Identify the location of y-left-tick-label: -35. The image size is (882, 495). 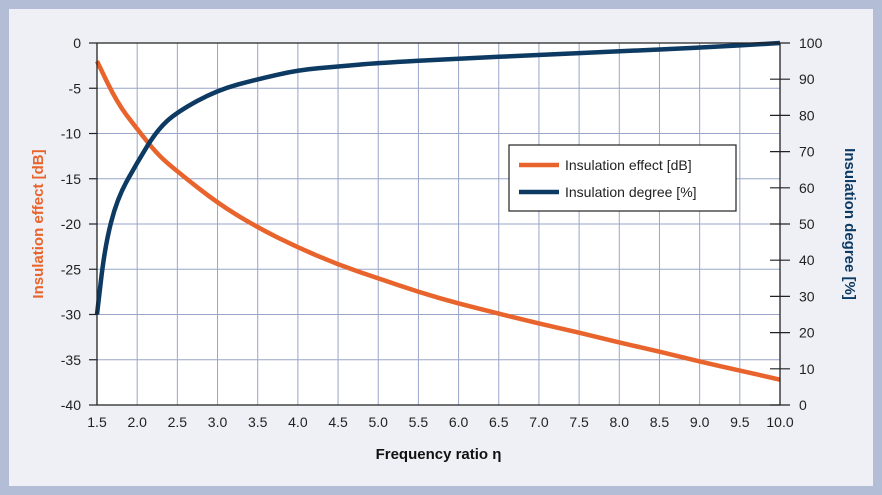
(71, 360).